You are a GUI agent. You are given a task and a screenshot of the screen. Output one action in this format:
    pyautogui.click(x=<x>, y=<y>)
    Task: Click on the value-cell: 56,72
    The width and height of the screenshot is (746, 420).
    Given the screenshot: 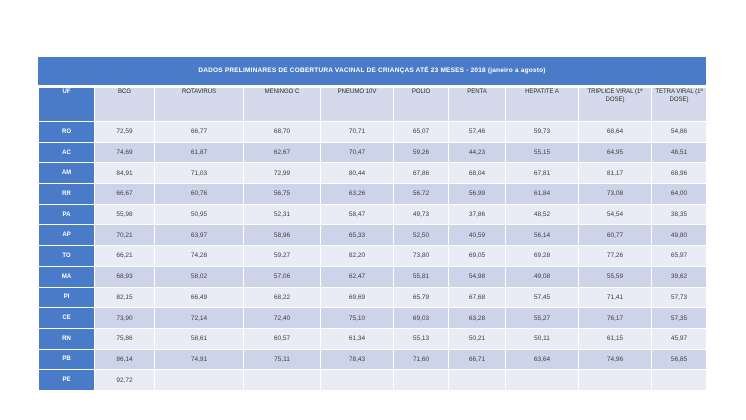 What is the action you would take?
    pyautogui.click(x=421, y=194)
    